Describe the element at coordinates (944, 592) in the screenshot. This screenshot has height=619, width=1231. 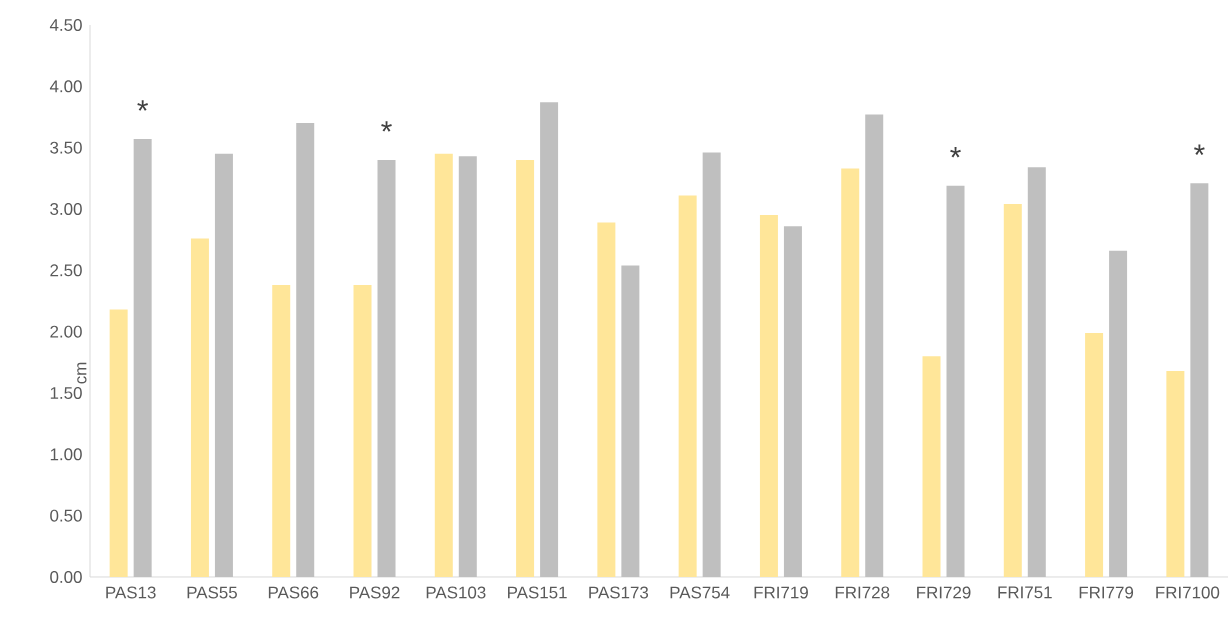
I see `x-tick-label: FRI729` at that location.